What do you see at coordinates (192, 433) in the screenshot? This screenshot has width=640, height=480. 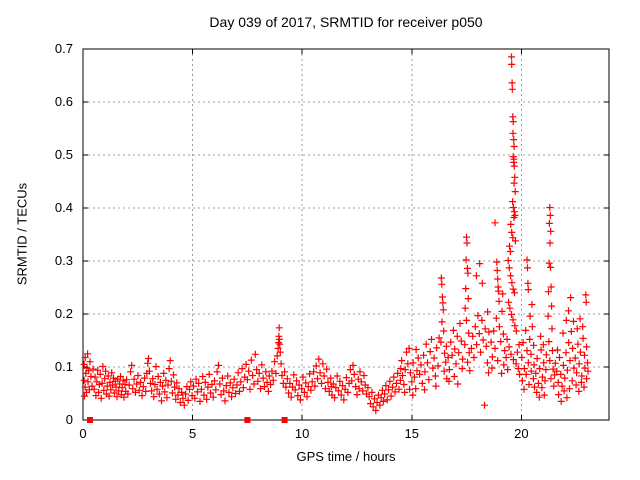 I see `x-tick-label: 5` at bounding box center [192, 433].